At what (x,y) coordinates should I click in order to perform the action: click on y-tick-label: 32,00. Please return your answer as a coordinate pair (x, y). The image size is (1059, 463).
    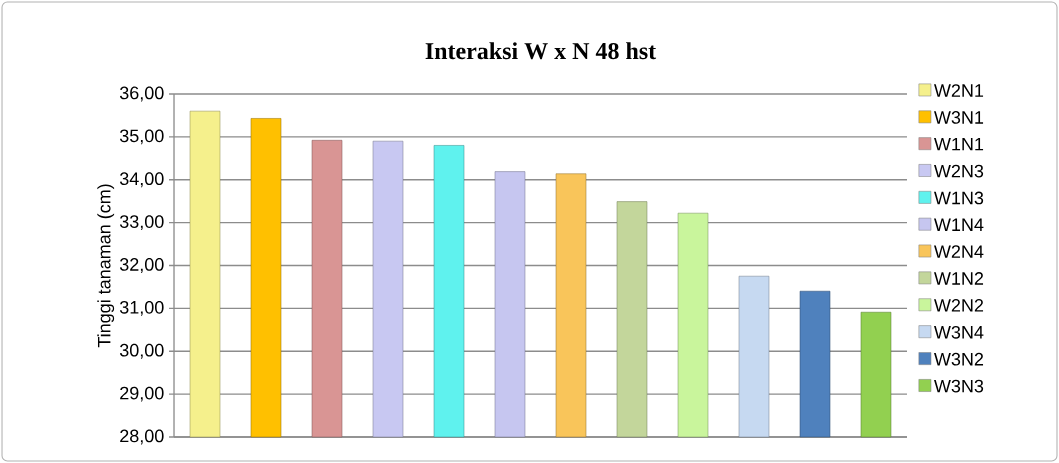
    Looking at the image, I should click on (141, 265).